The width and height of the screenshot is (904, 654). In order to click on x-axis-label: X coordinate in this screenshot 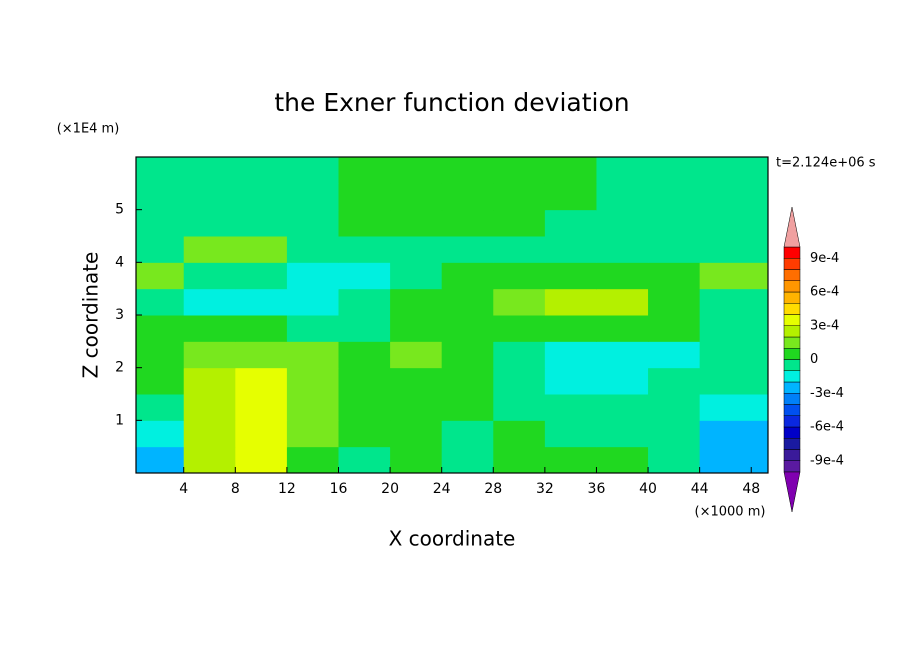, I will do `click(452, 539)`.